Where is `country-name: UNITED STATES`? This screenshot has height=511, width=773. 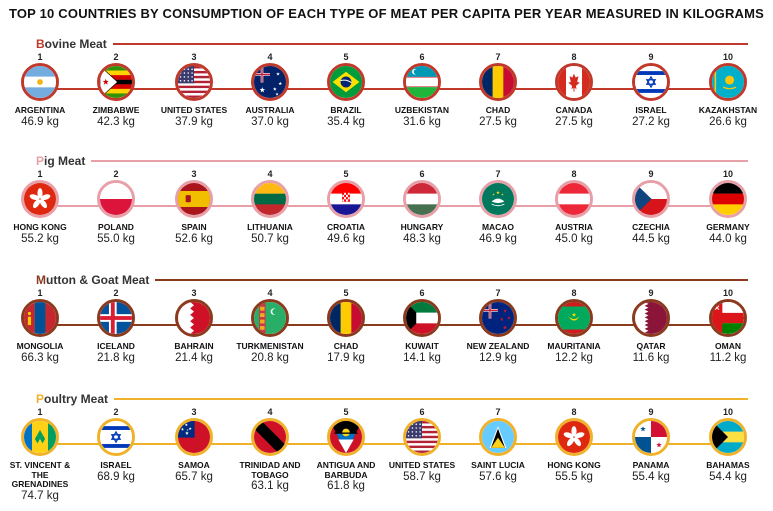
country-name: UNITED STATES is located at coordinates (422, 465).